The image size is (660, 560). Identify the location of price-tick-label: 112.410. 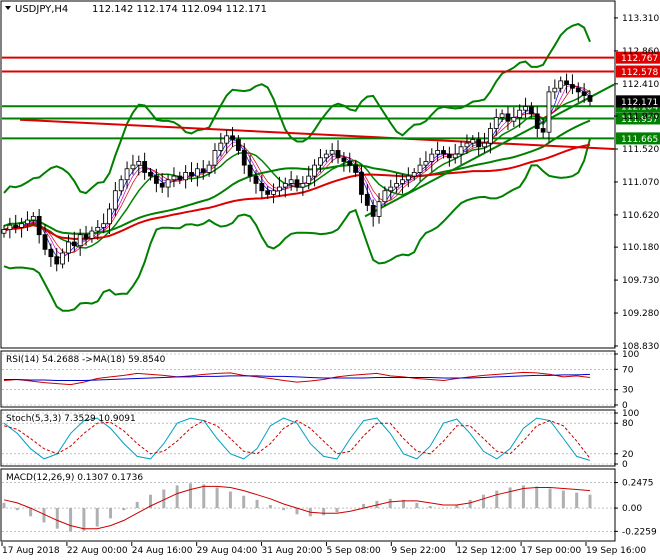
(640, 85).